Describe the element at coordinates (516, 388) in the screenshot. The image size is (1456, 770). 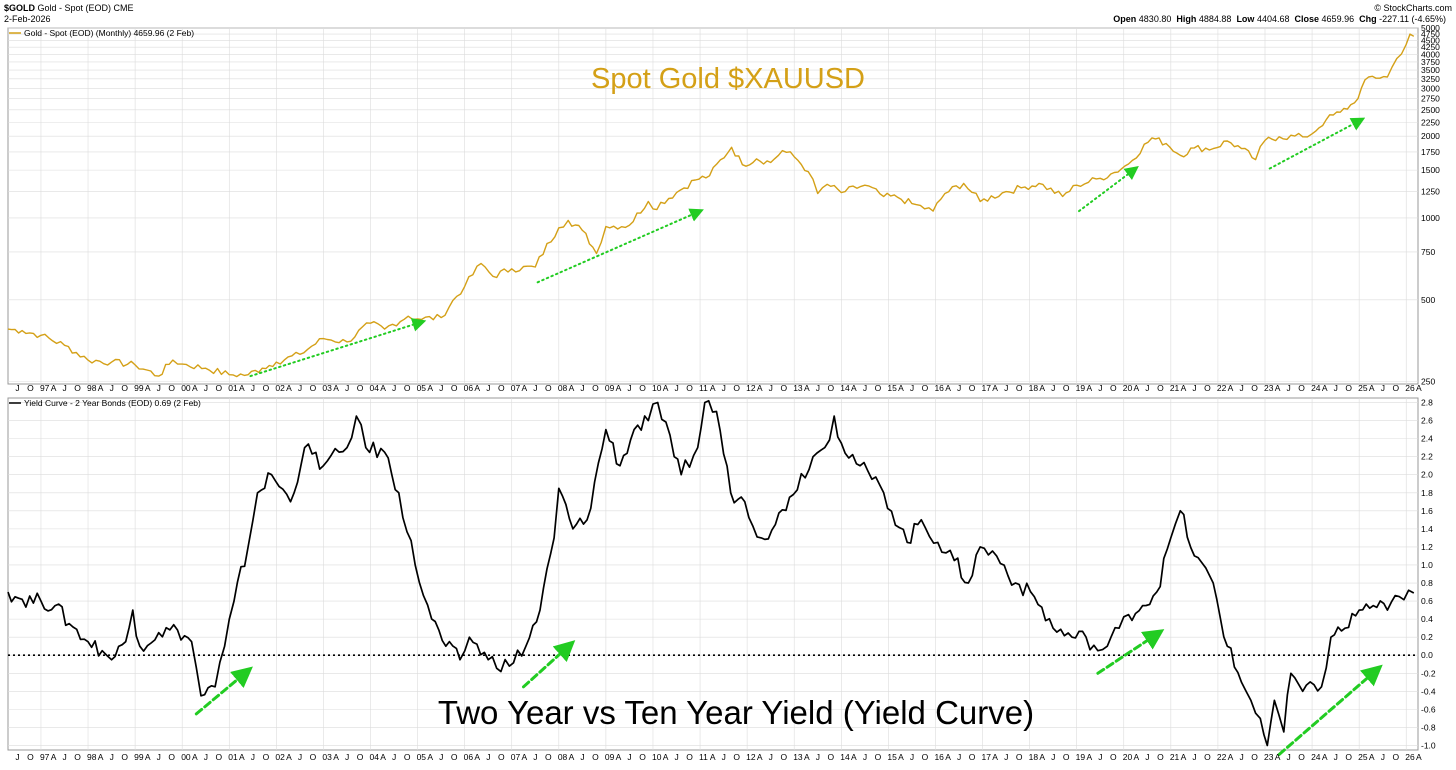
I see `x-year-label: 07` at that location.